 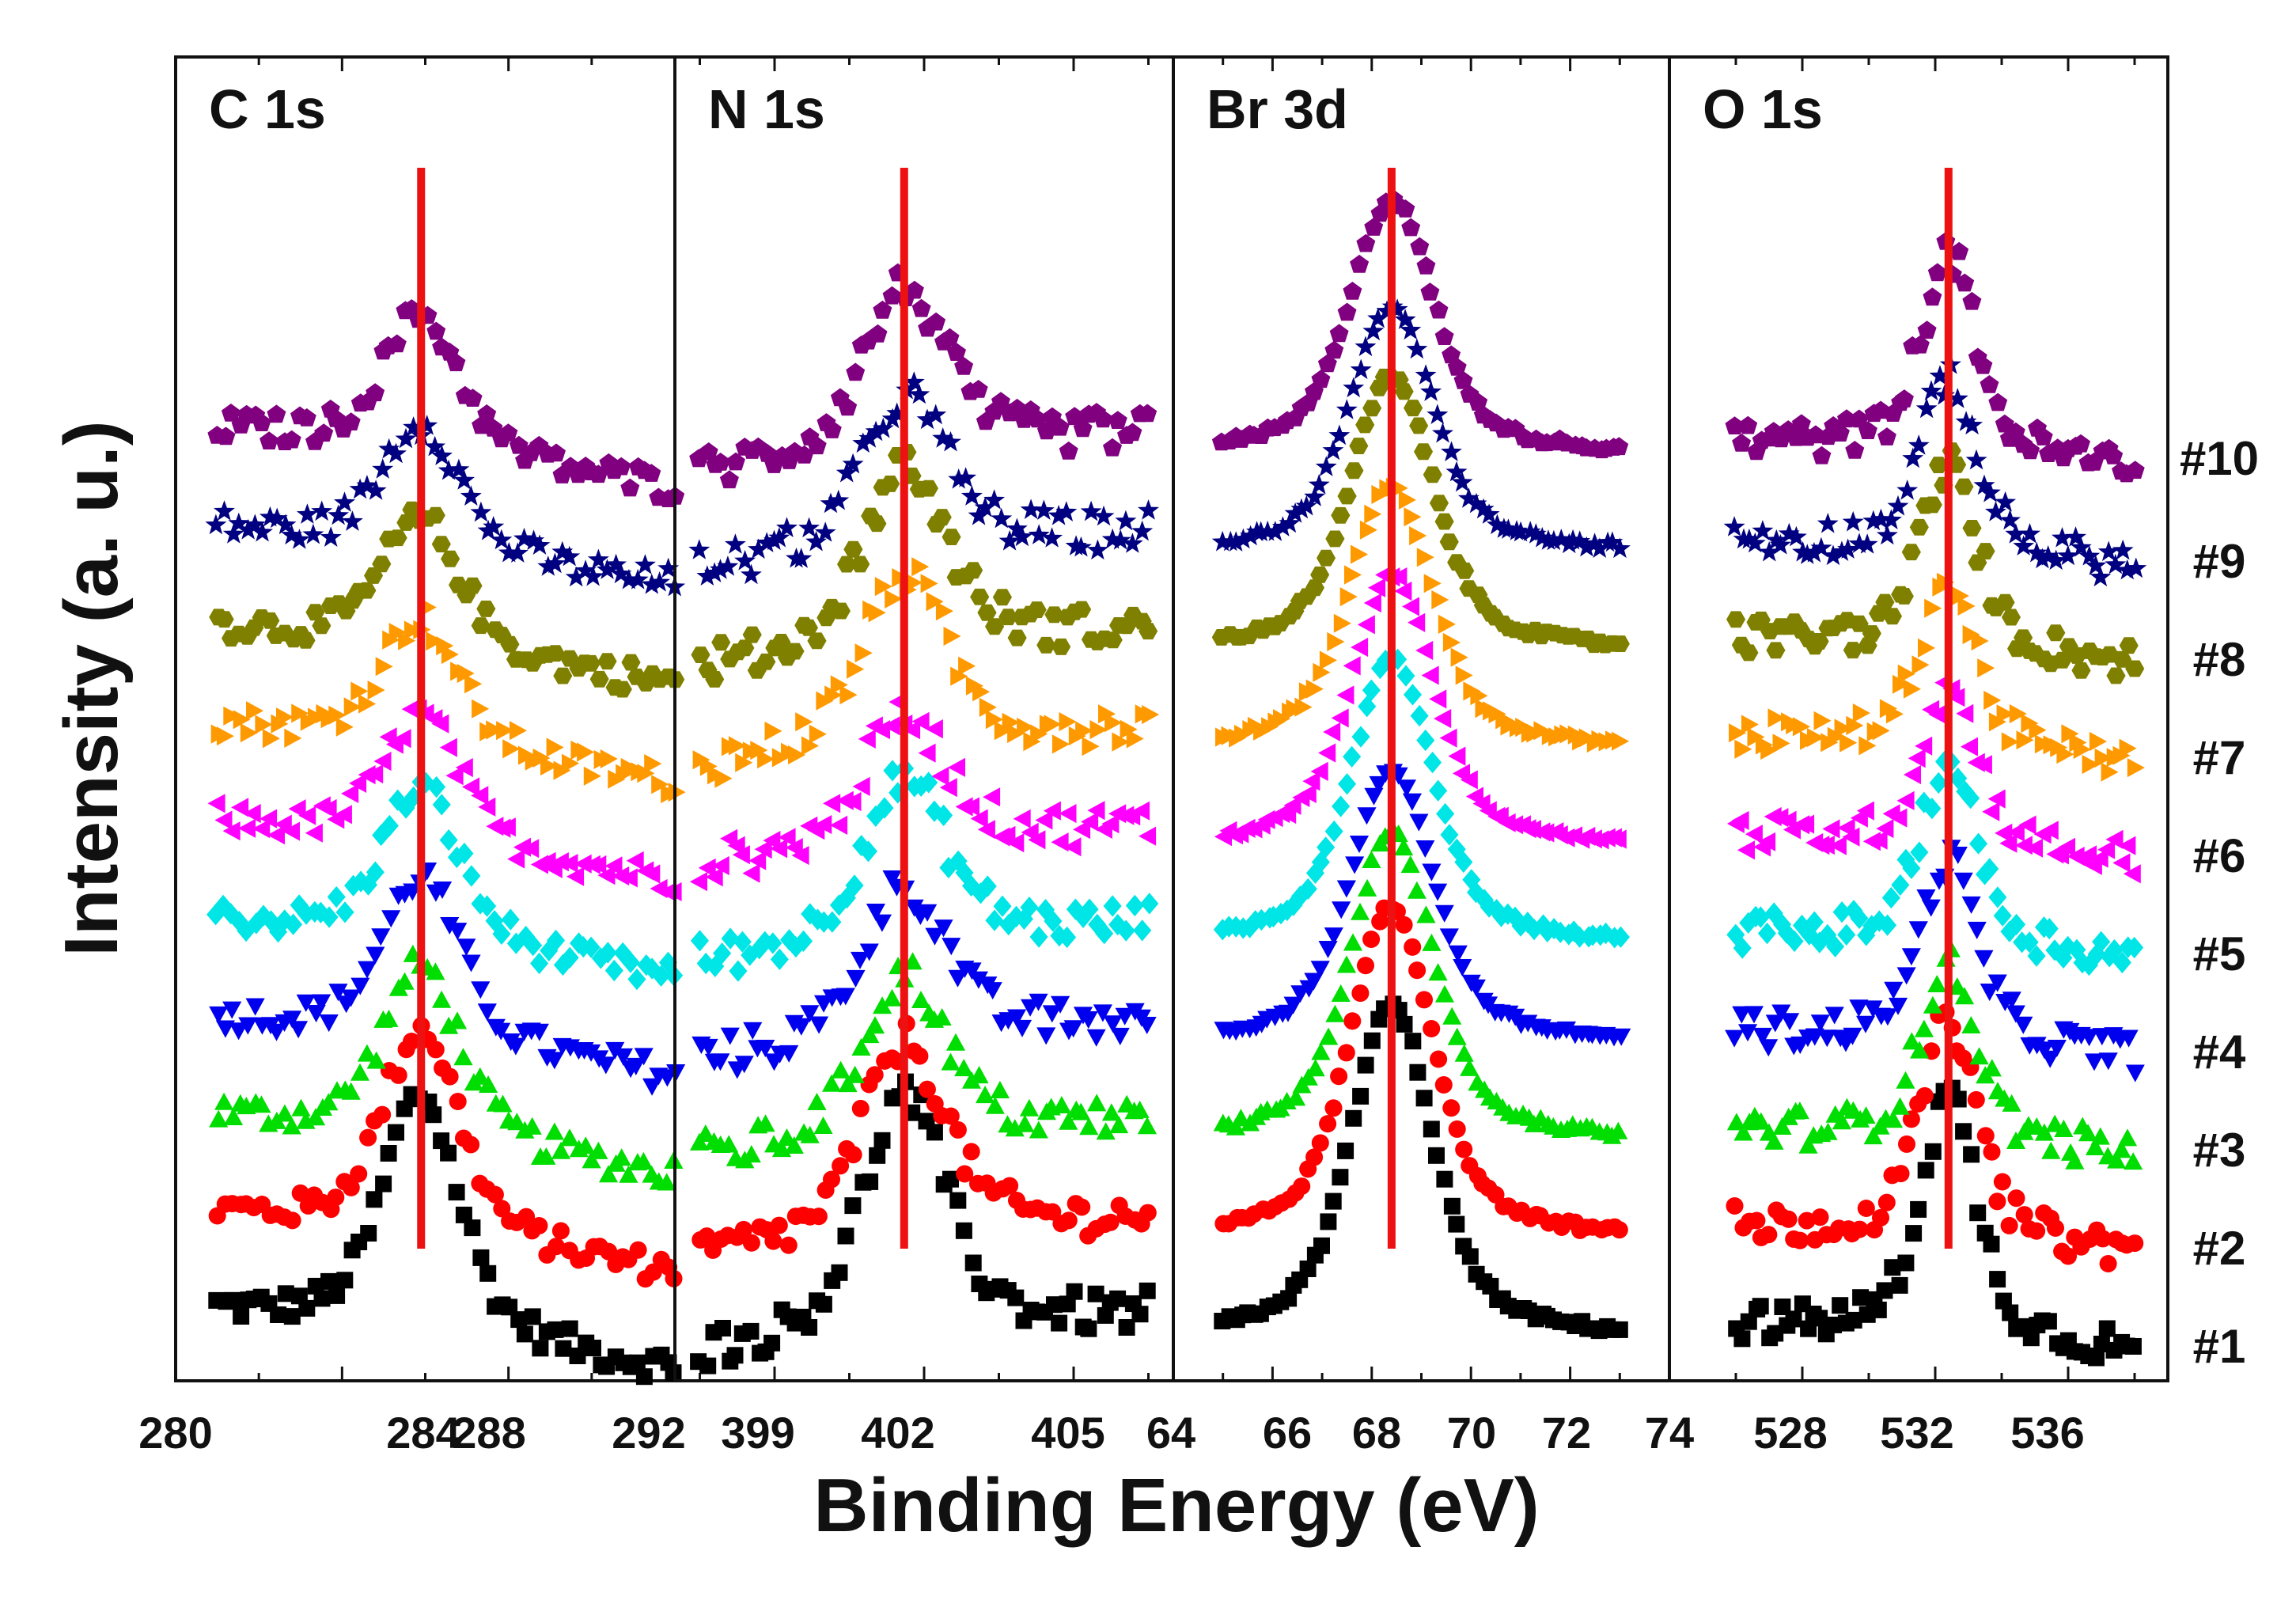 I want to click on series-sample-9-c-1s, so click(x=446, y=506).